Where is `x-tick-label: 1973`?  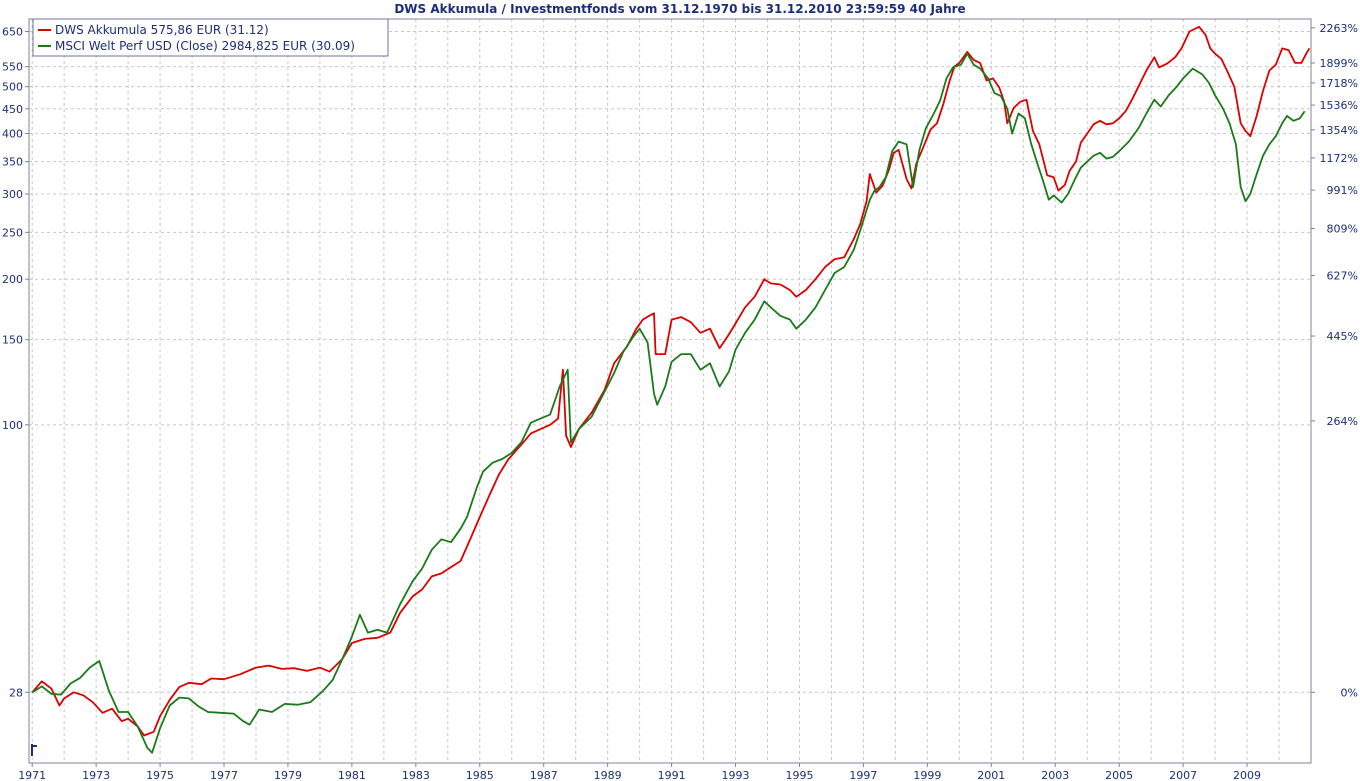
x-tick-label: 1973 is located at coordinates (96, 775).